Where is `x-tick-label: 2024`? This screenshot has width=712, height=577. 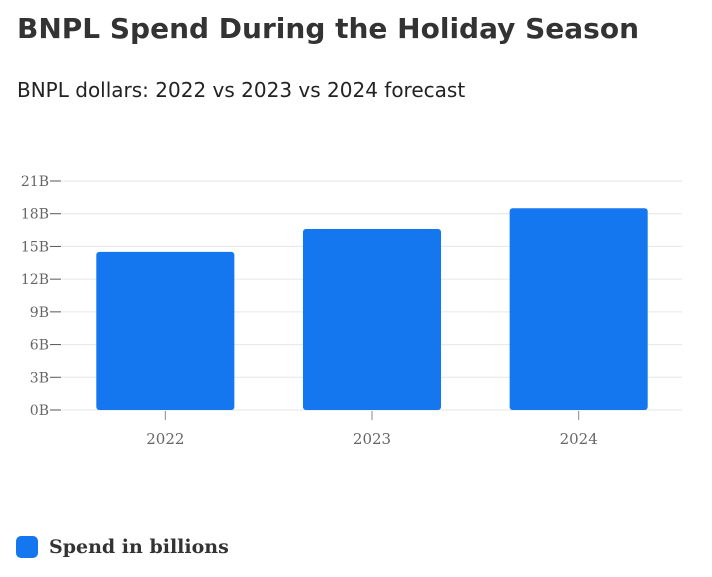
x-tick-label: 2024 is located at coordinates (579, 439).